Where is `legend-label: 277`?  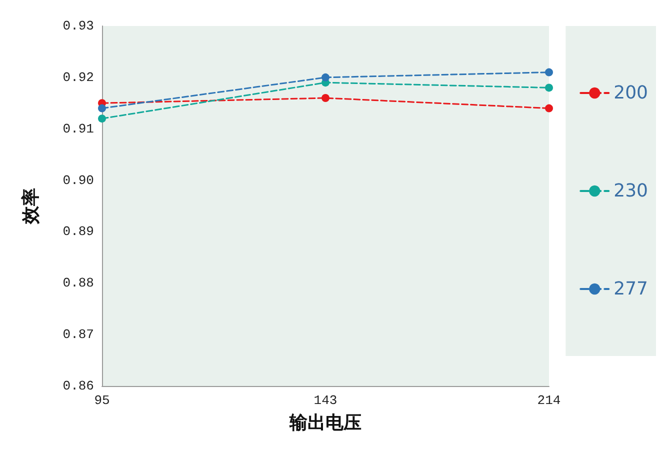 legend-label: 277 is located at coordinates (631, 289).